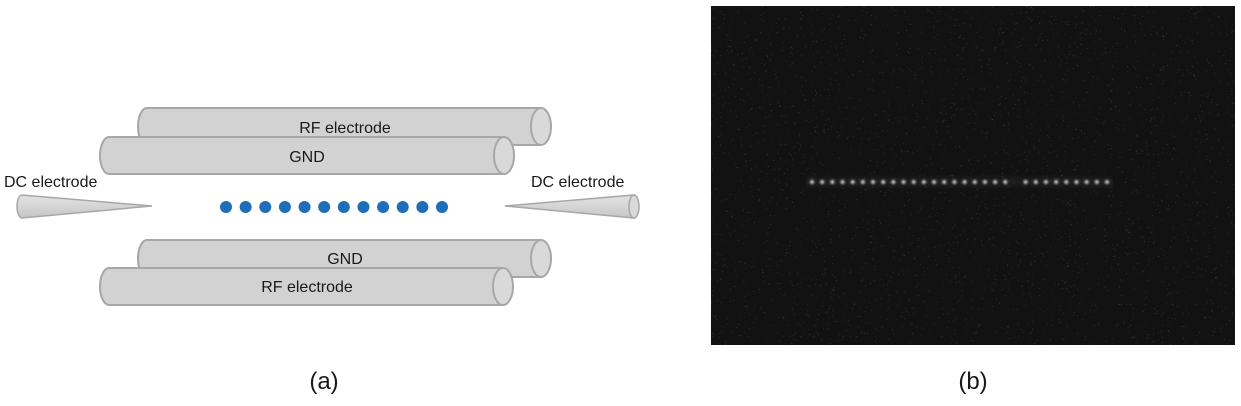 This screenshot has height=406, width=1241. Describe the element at coordinates (973, 381) in the screenshot. I see `panel-b-caption: (b)` at that location.